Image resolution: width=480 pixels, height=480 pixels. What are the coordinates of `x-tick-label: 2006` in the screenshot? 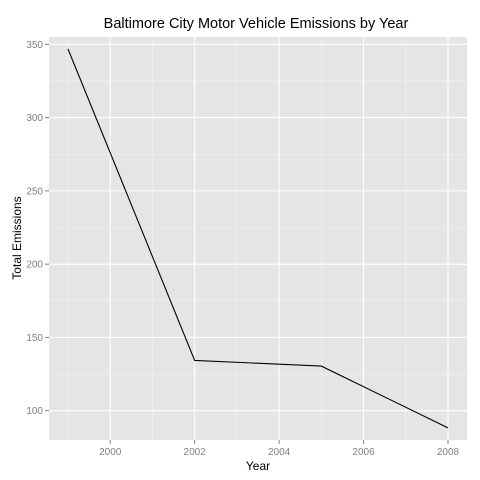 It's located at (363, 452).